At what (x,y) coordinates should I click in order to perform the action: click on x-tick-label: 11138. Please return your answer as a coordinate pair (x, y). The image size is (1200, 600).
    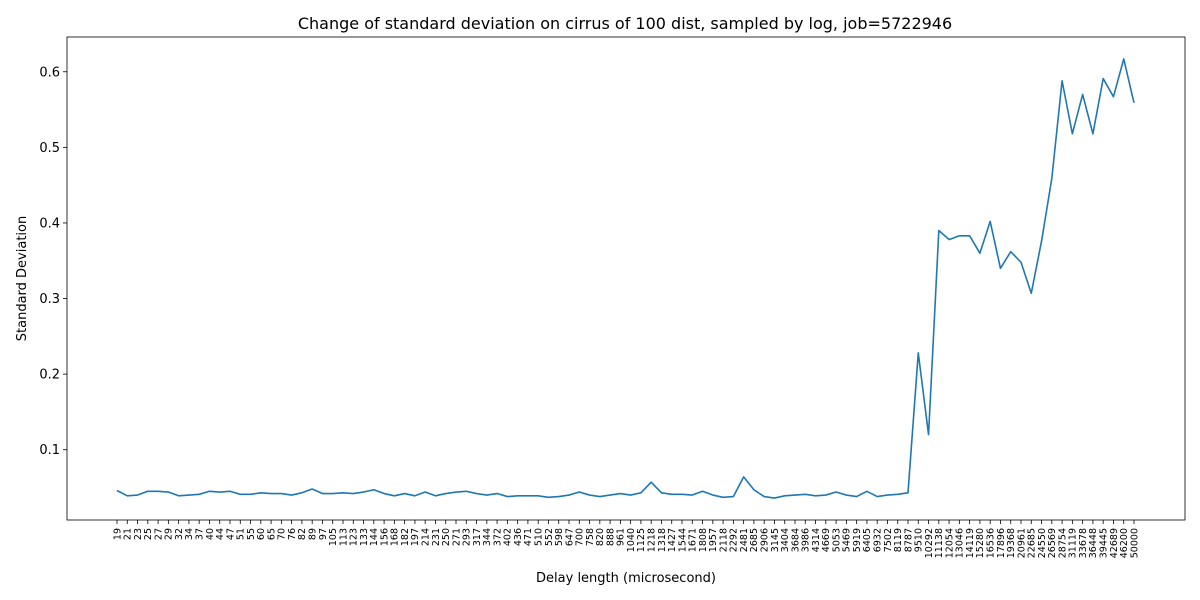
    Looking at the image, I should click on (939, 543).